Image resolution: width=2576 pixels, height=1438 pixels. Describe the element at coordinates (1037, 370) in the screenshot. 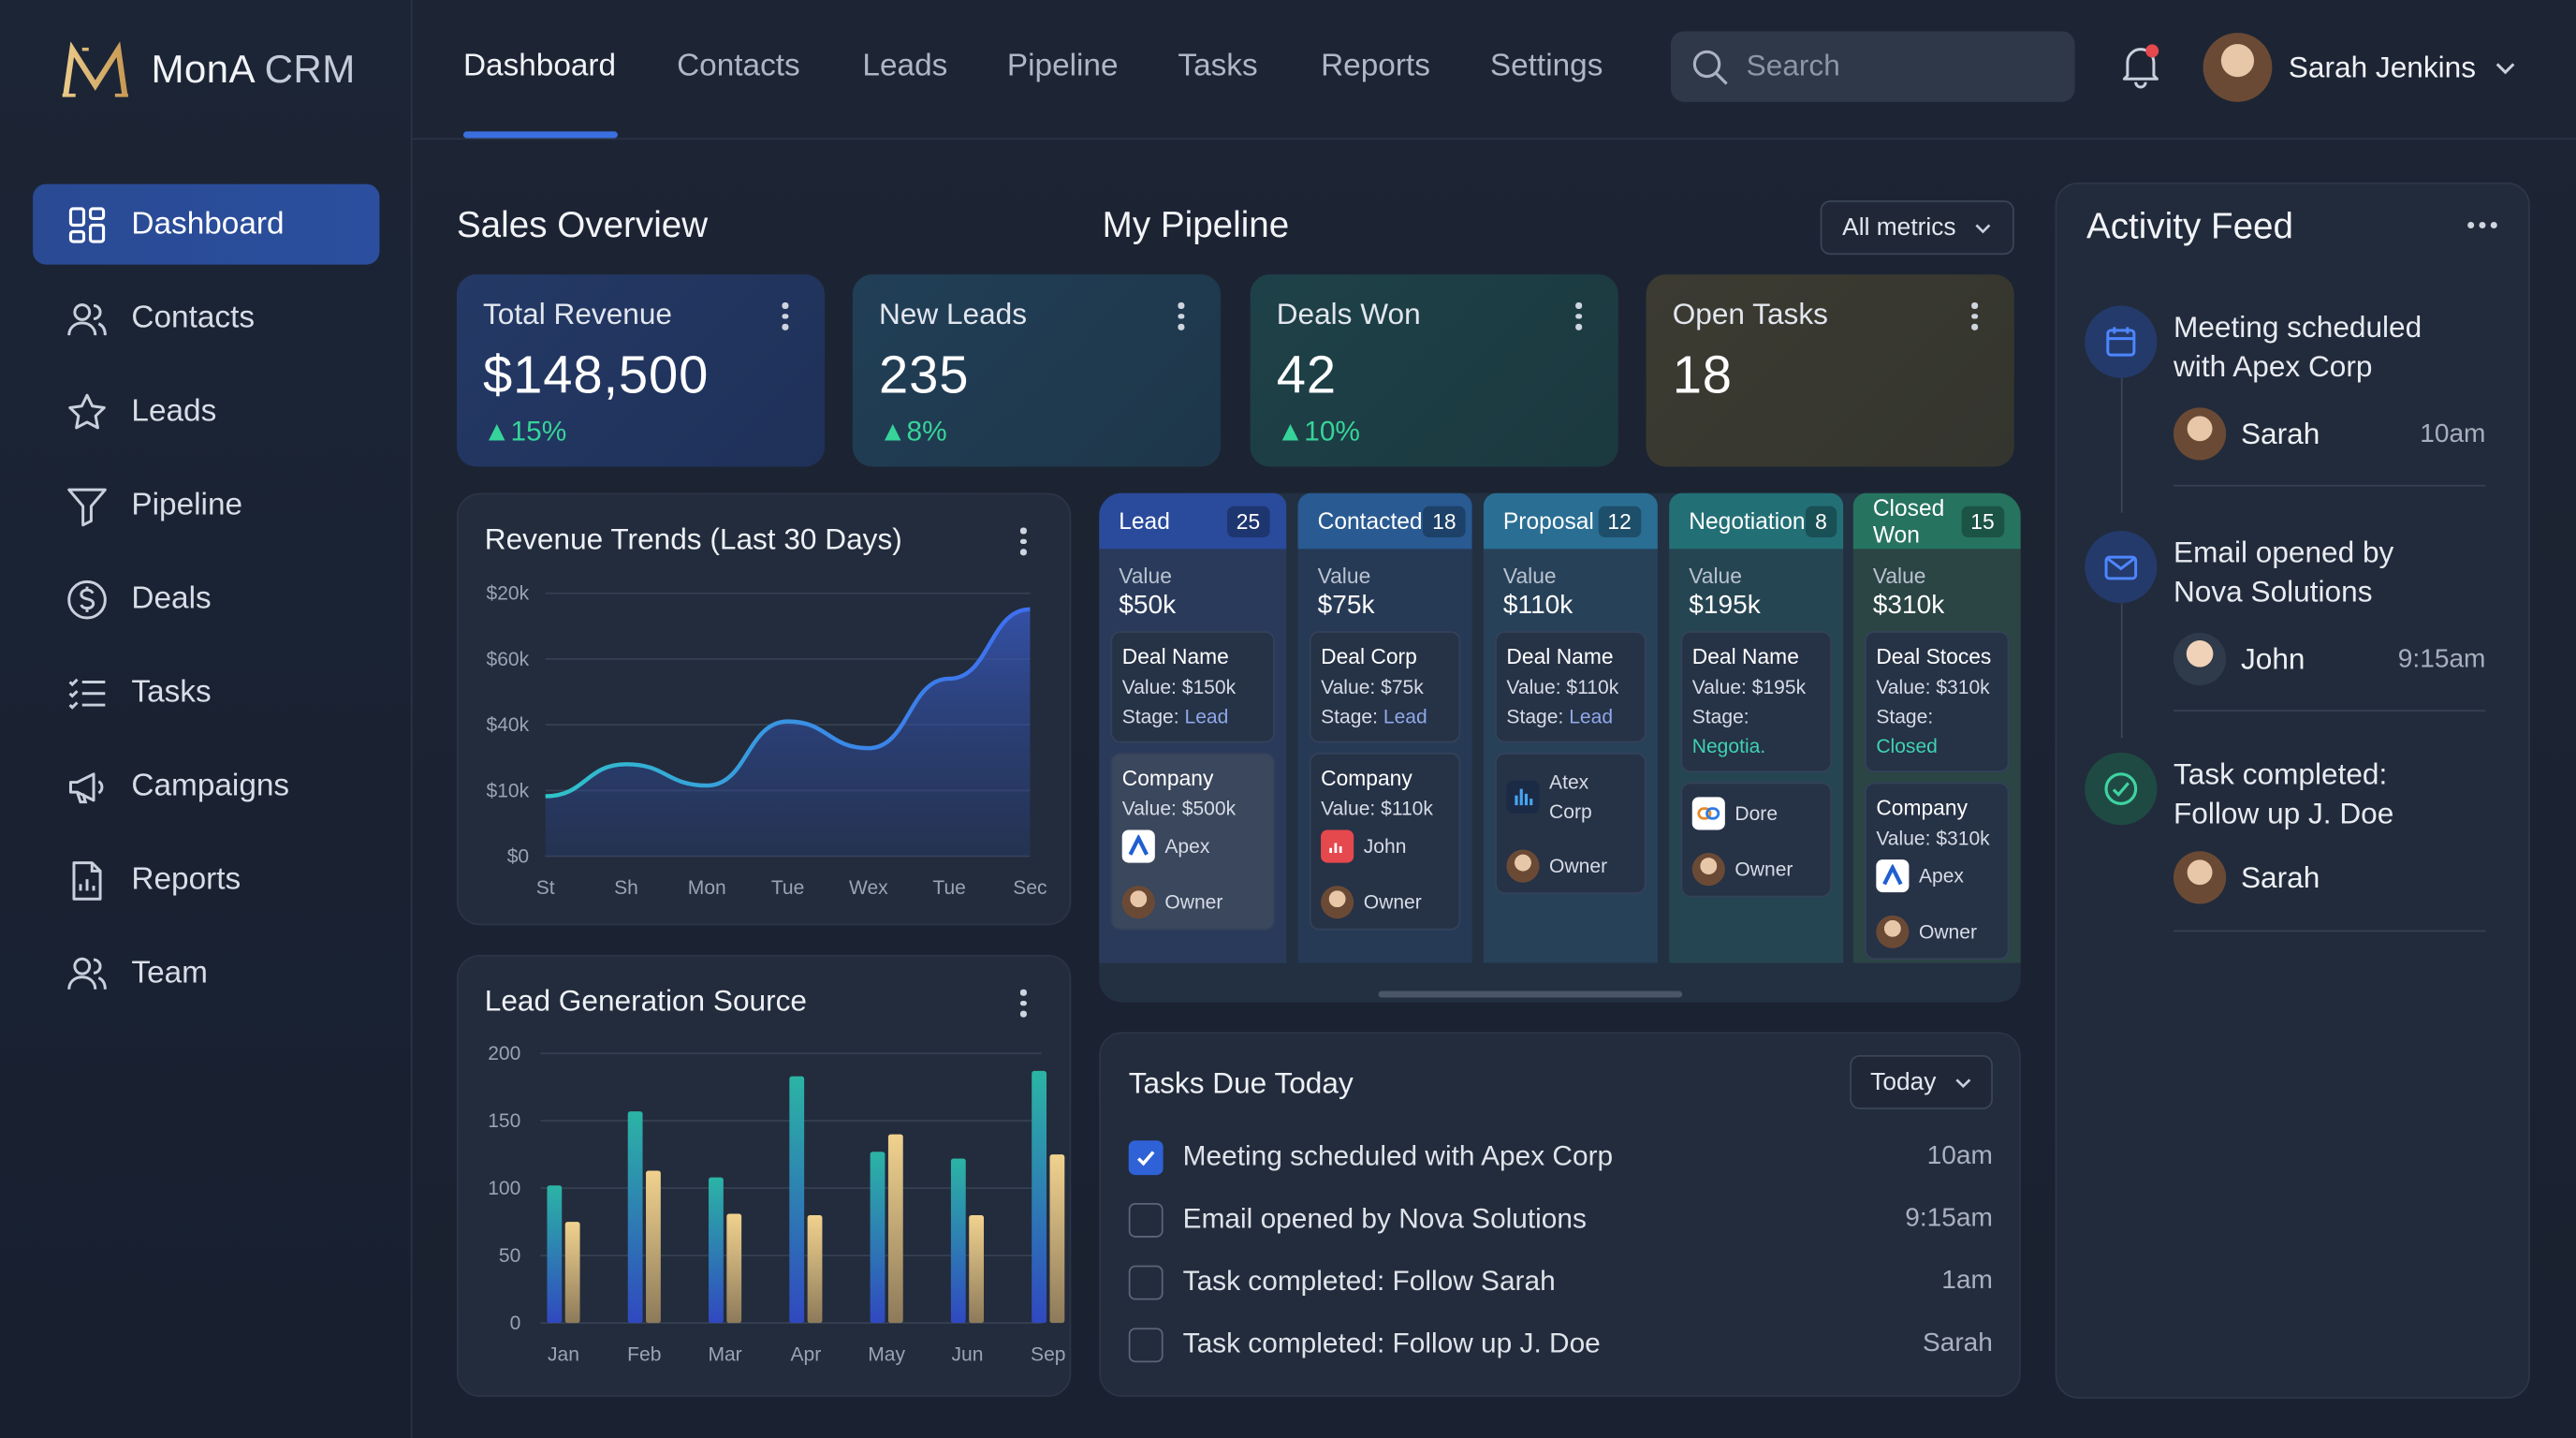

I see `kpi-new-leads: New Leads 235 ▲8%` at that location.